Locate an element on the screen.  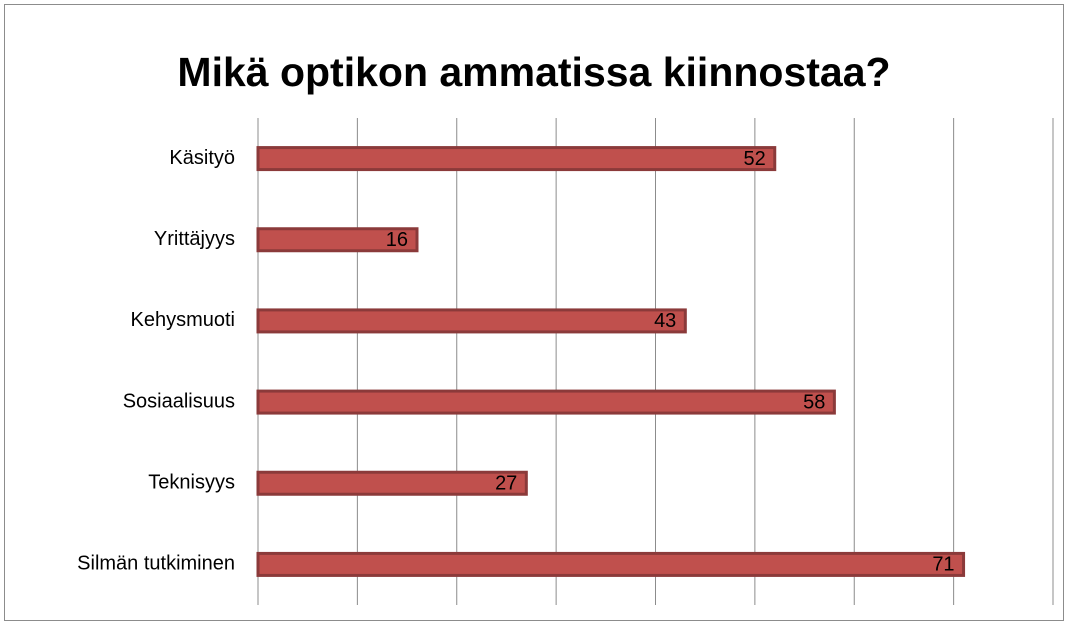
data-label: 43 is located at coordinates (665, 321).